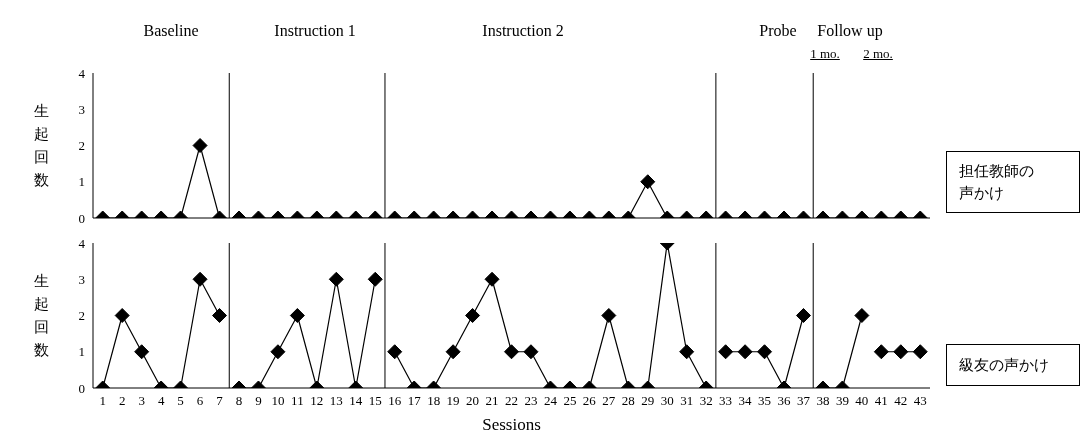 This screenshot has height=438, width=1088. Describe the element at coordinates (628, 401) in the screenshot. I see `x-tick-label: 28` at that location.